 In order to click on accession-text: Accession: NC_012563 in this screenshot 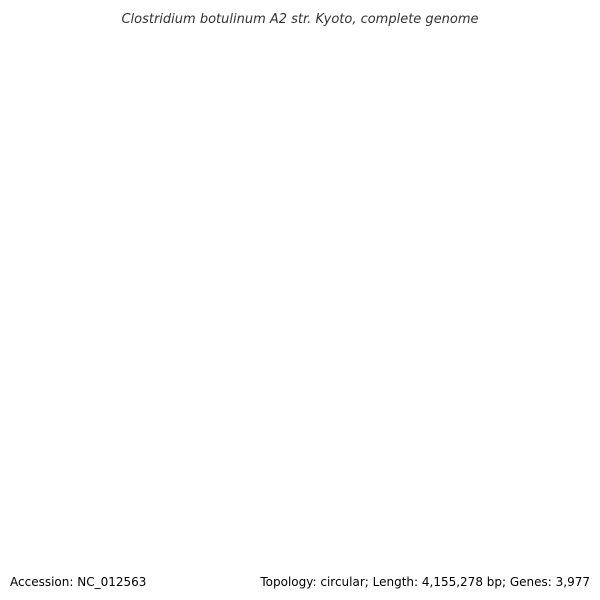, I will do `click(78, 582)`.